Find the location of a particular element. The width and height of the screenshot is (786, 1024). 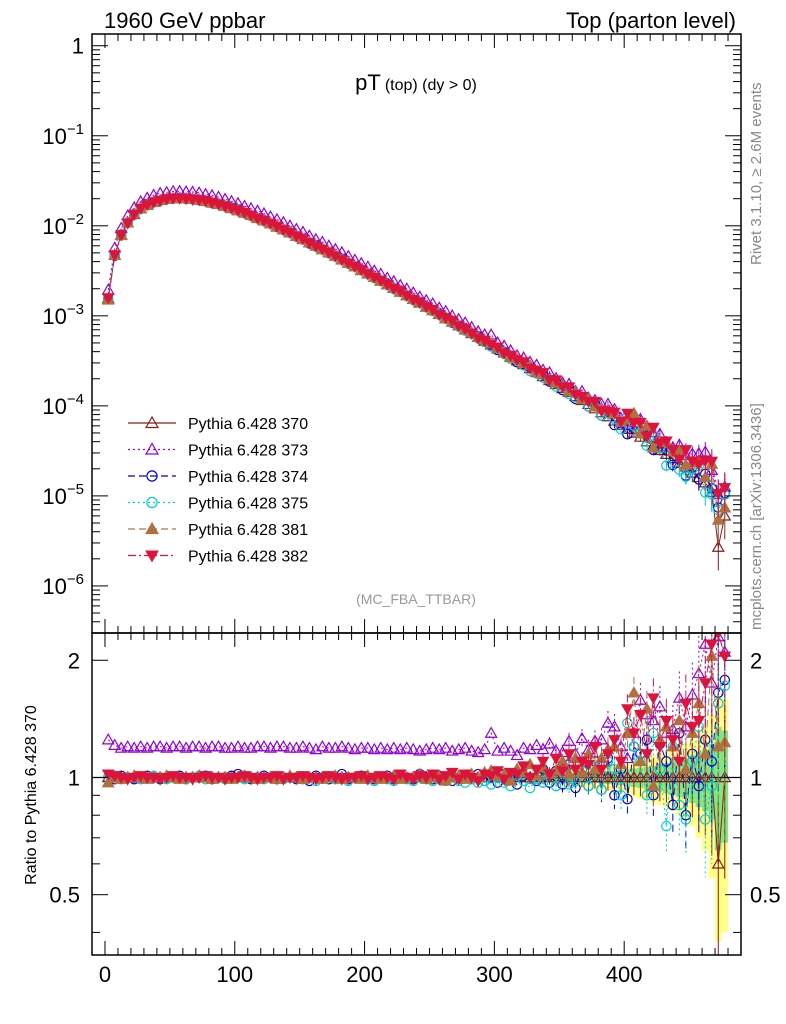

series-pythia-6-428-382-ratio is located at coordinates (416, 713).